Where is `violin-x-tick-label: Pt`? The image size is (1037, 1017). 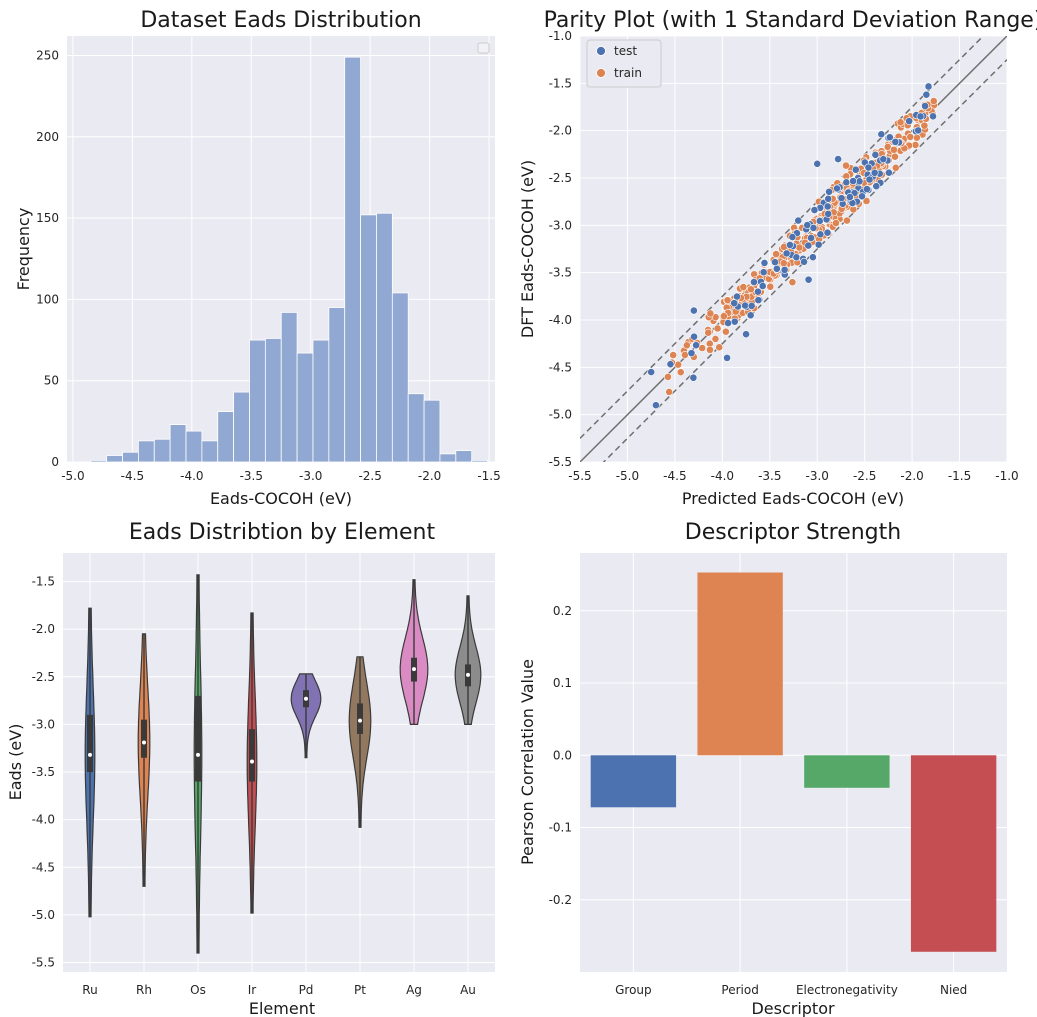
violin-x-tick-label: Pt is located at coordinates (360, 990).